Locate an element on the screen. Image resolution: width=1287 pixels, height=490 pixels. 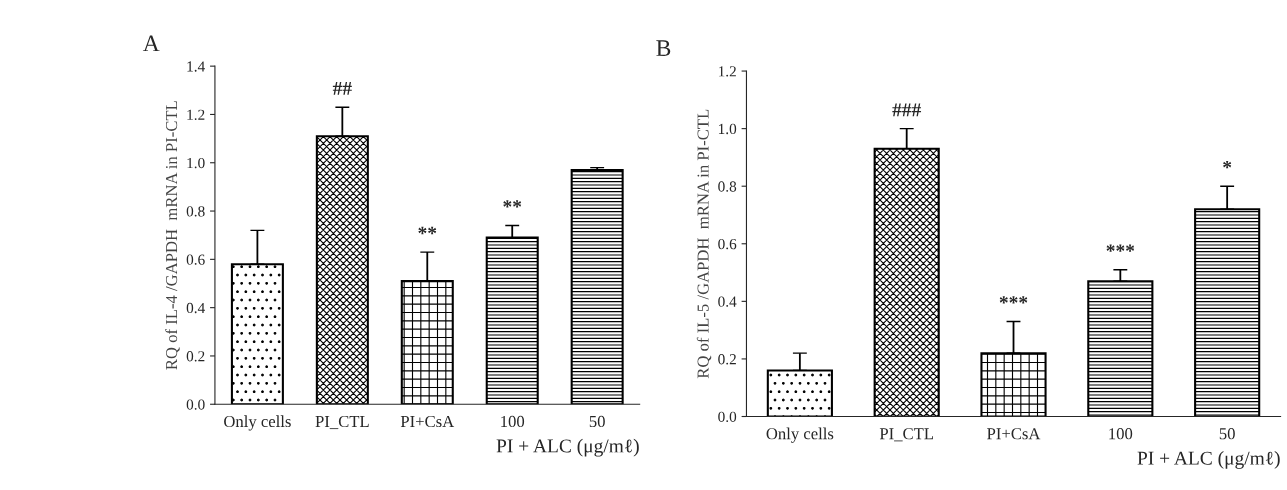
annotation: ## is located at coordinates (342, 88).